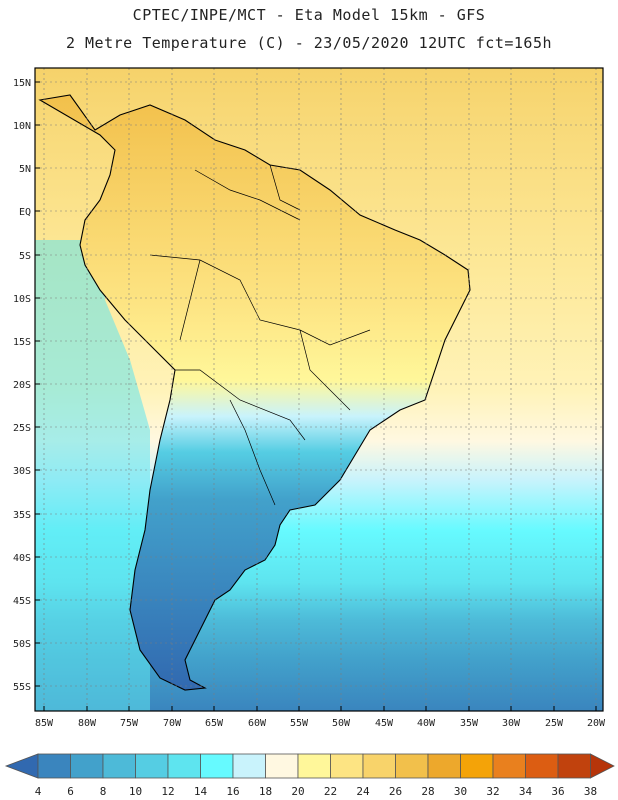  I want to click on colorbar-label: 38, so click(590, 791).